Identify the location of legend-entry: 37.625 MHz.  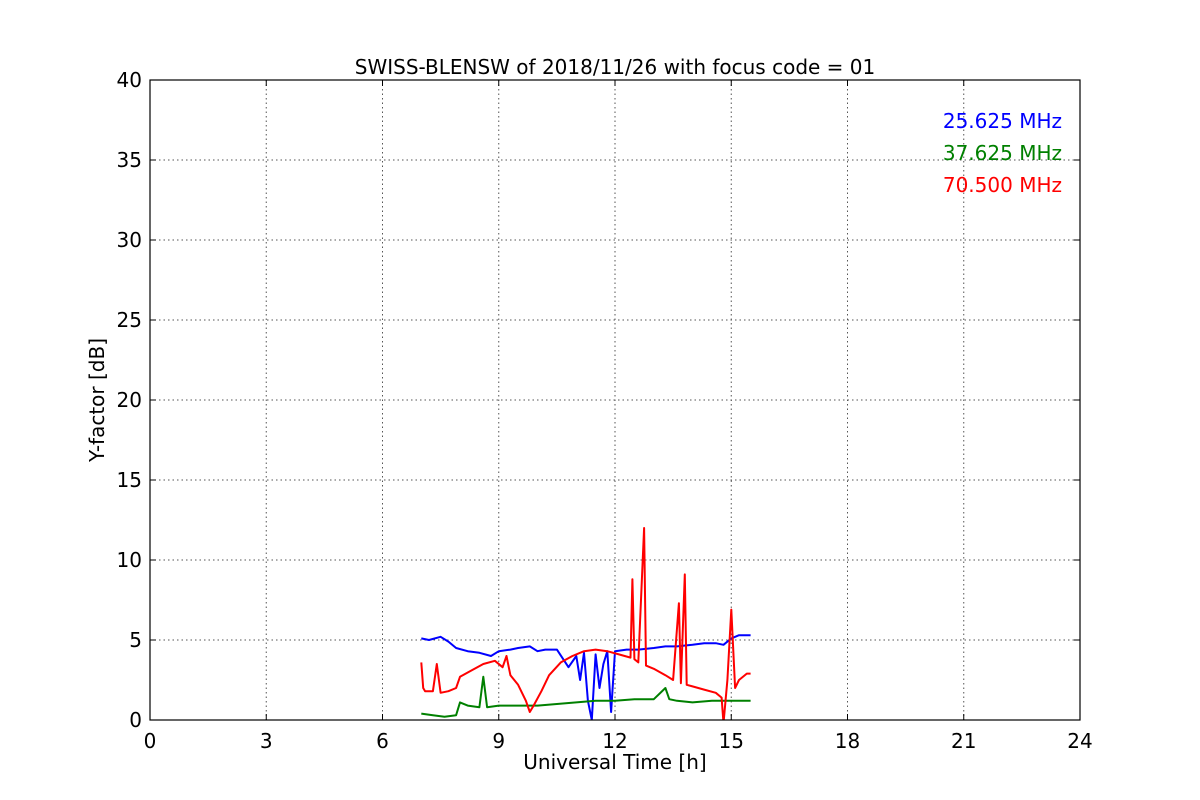
(1002, 153).